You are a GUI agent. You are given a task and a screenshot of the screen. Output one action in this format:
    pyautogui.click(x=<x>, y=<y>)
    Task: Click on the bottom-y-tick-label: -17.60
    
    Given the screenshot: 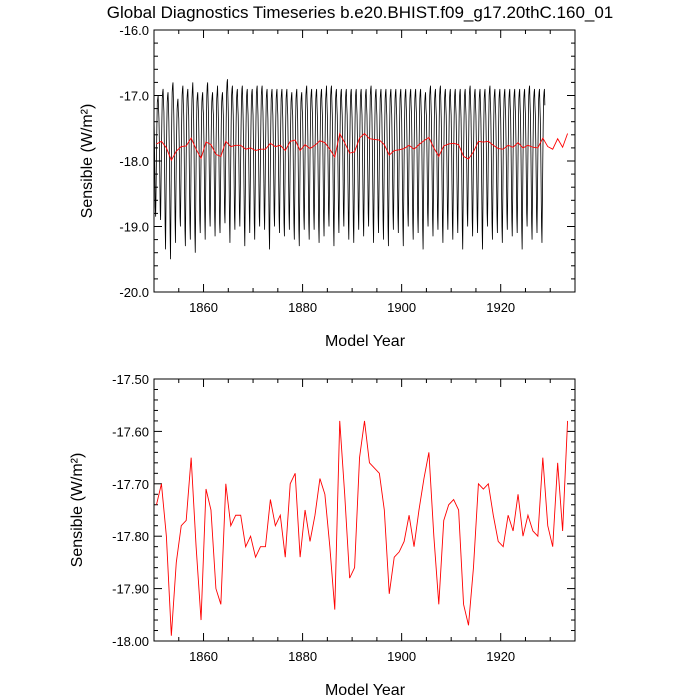 What is the action you would take?
    pyautogui.click(x=130, y=431)
    